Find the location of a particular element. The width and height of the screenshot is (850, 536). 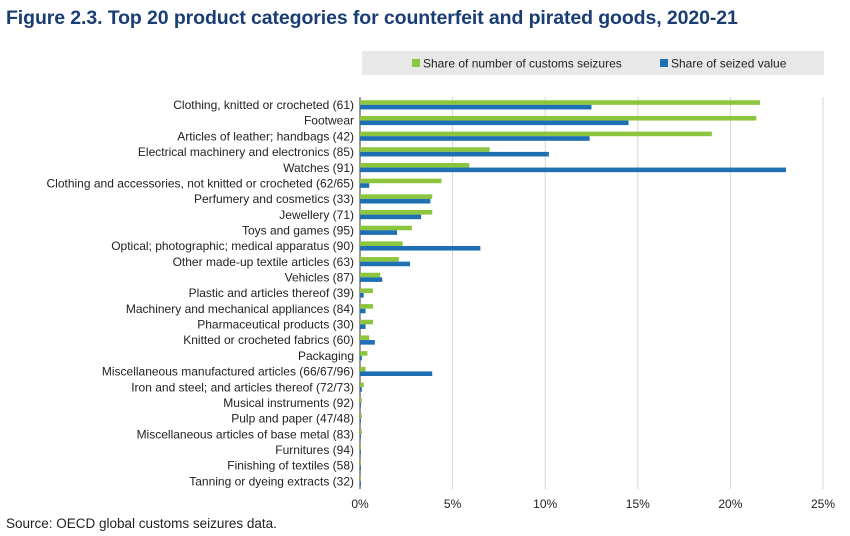

category-label-23: Furnitures (94) is located at coordinates (314, 450).